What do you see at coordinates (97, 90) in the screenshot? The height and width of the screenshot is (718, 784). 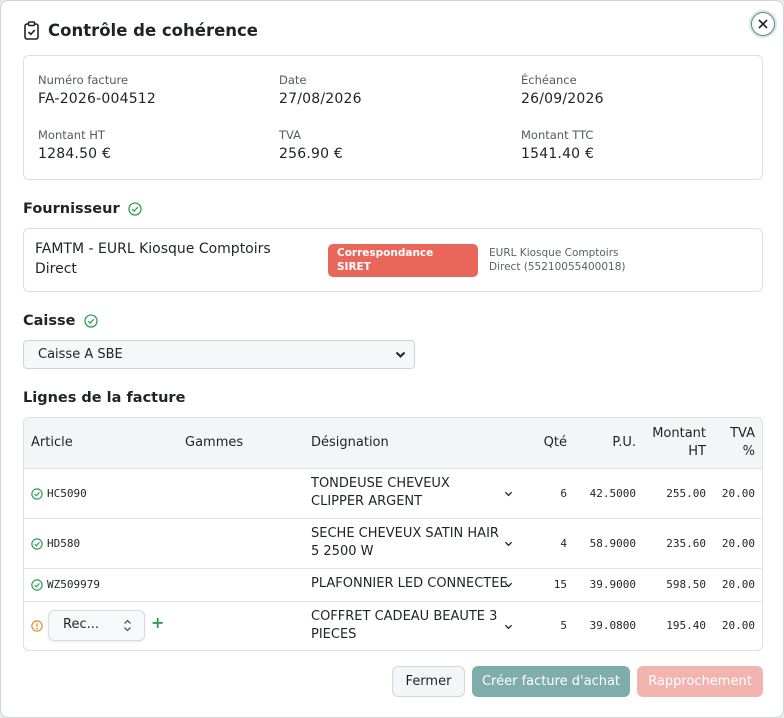 I see `invoice-number-field: Numéro facture FA-2026-004512` at bounding box center [97, 90].